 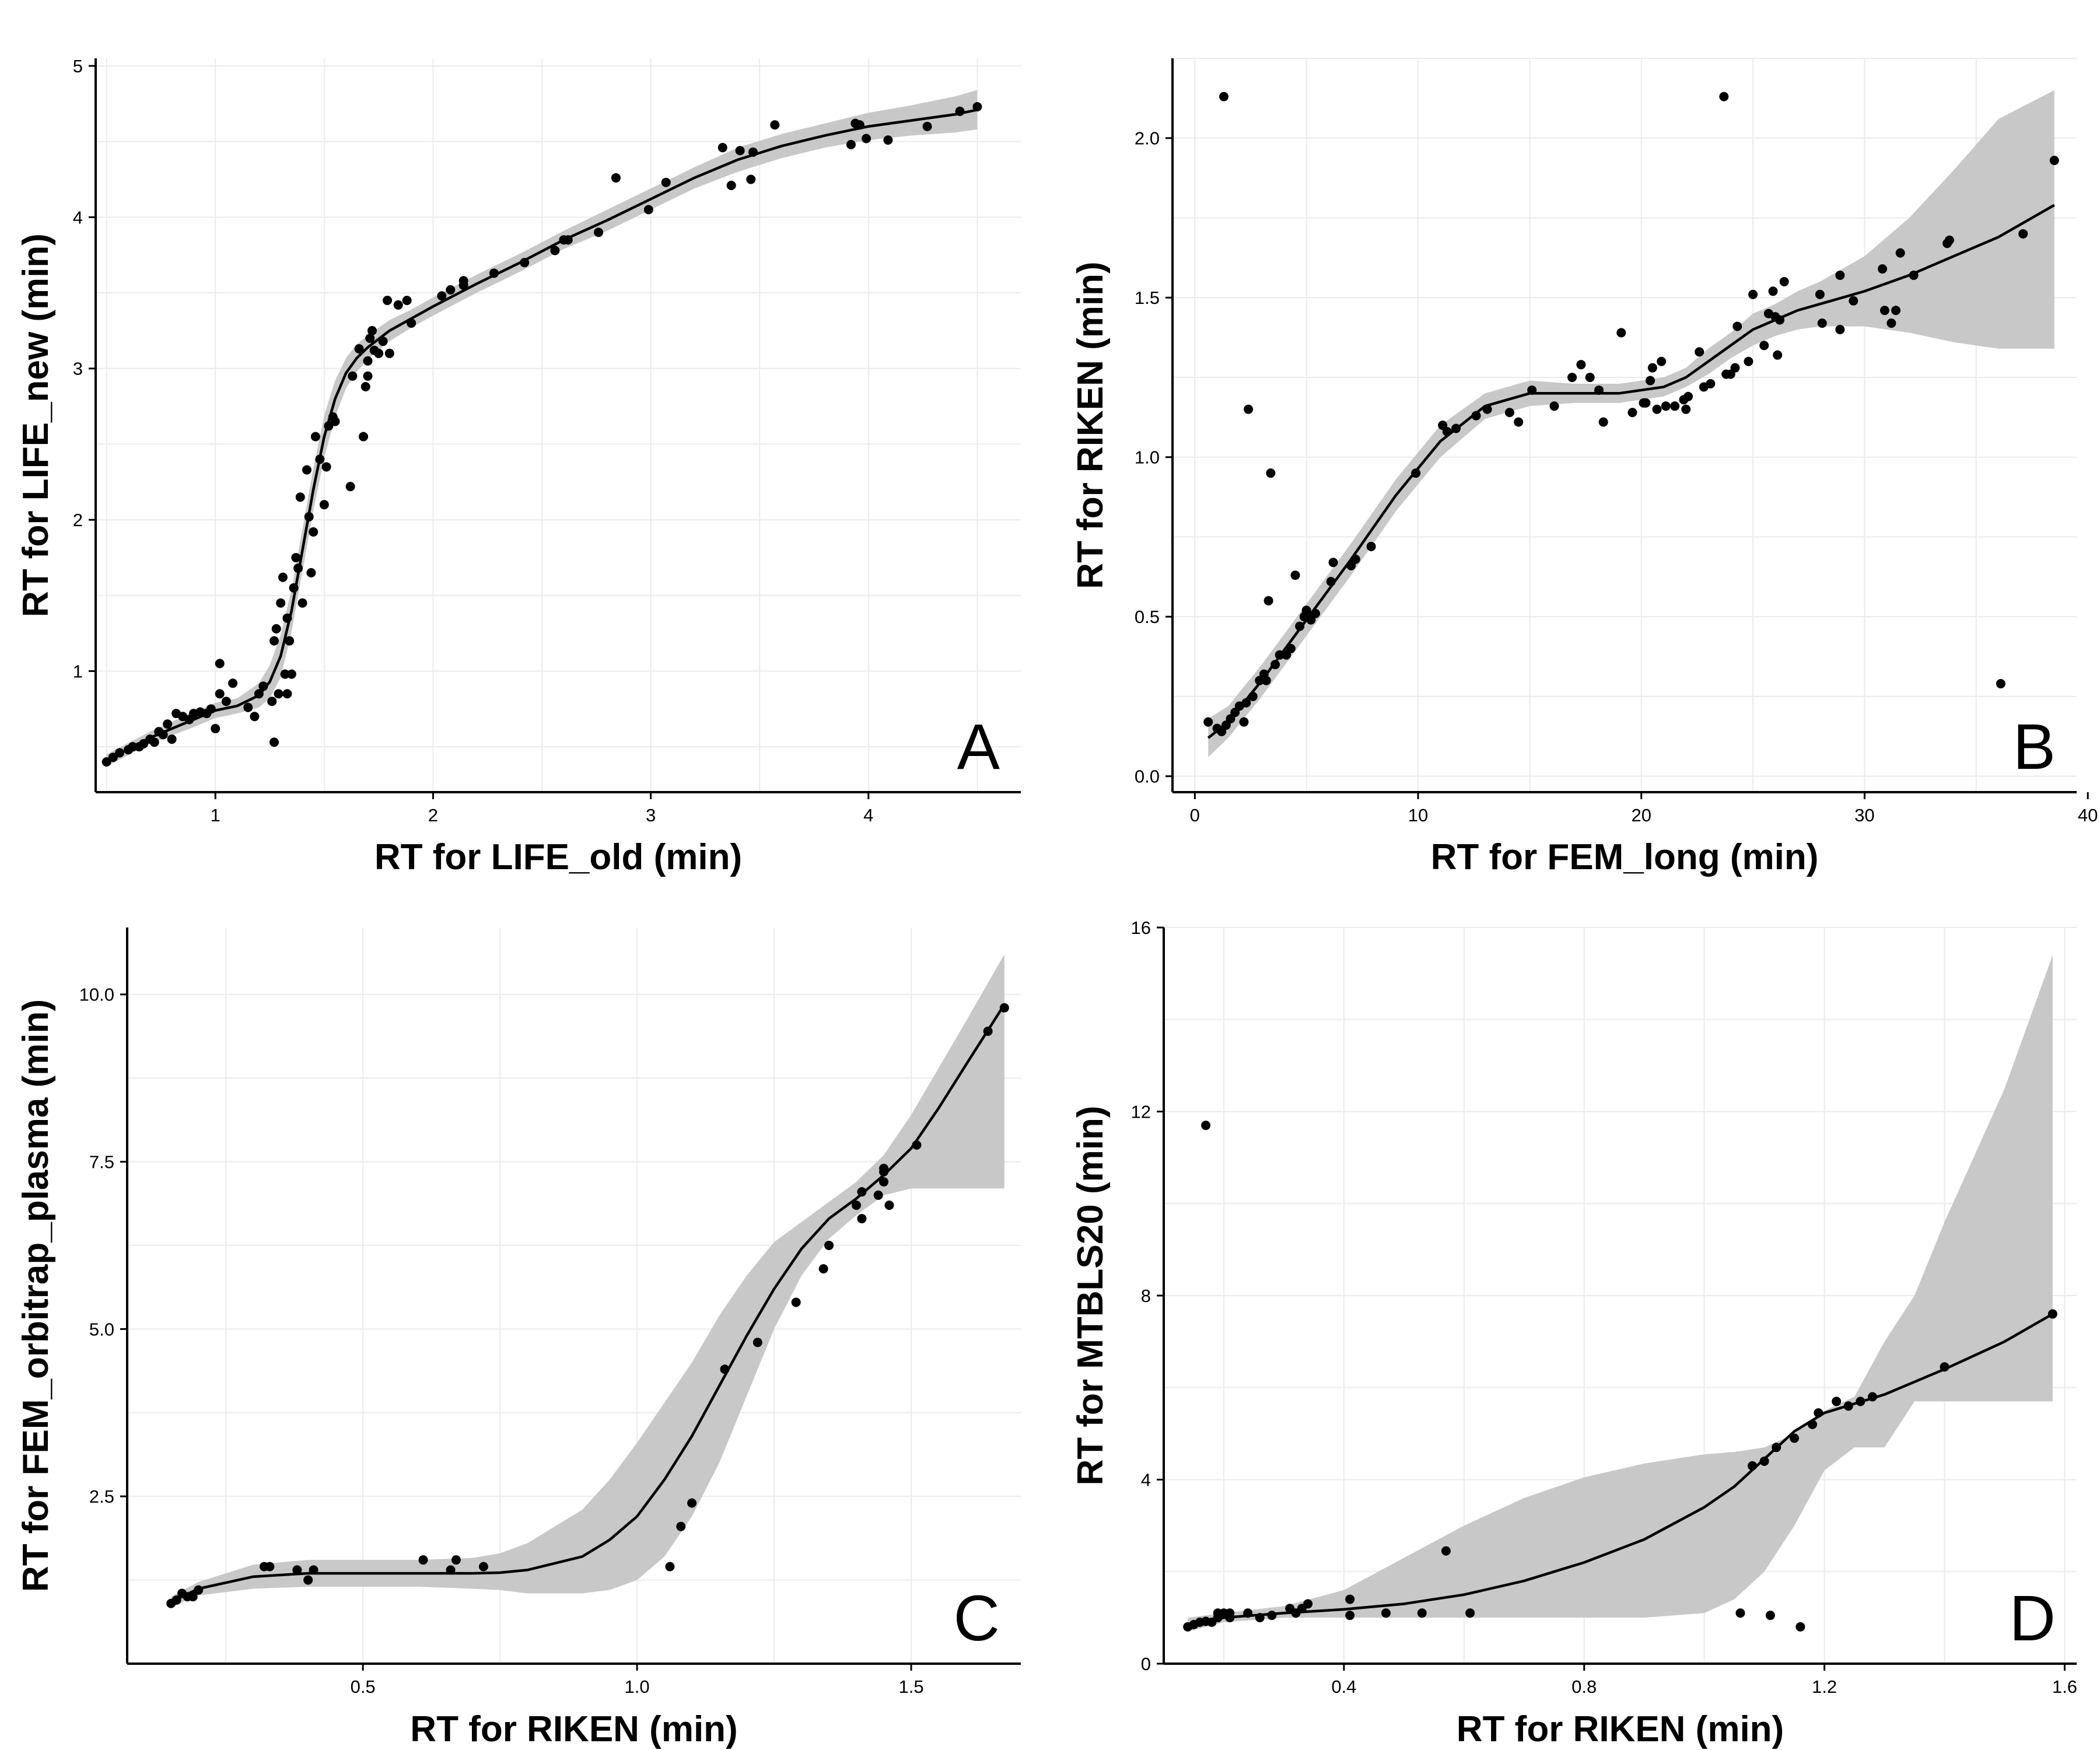 What do you see at coordinates (1641, 815) in the screenshot?
I see `panel-b-x-tick-label: 20` at bounding box center [1641, 815].